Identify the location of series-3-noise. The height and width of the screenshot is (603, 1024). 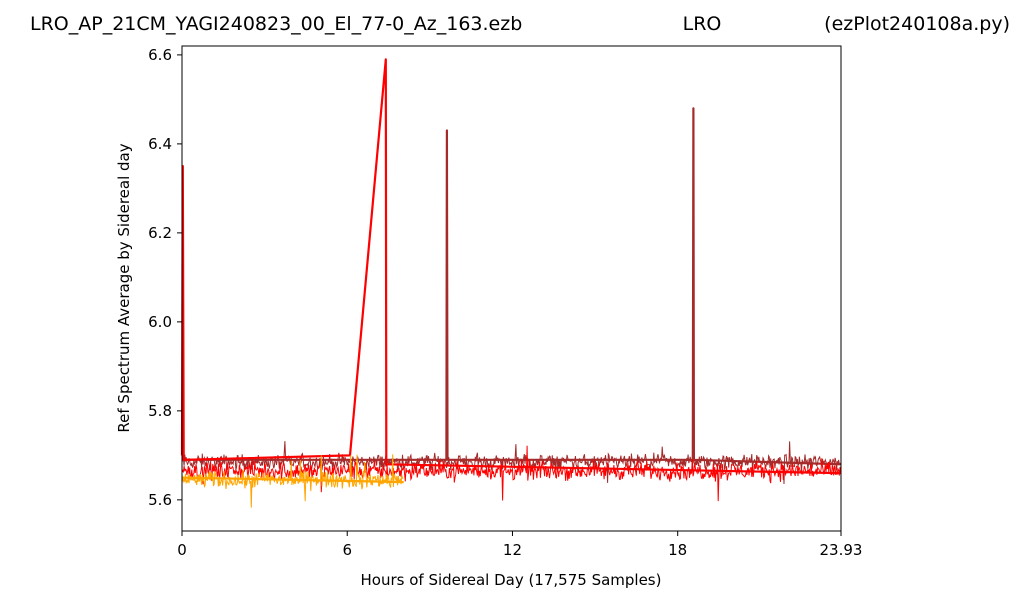
(292, 481).